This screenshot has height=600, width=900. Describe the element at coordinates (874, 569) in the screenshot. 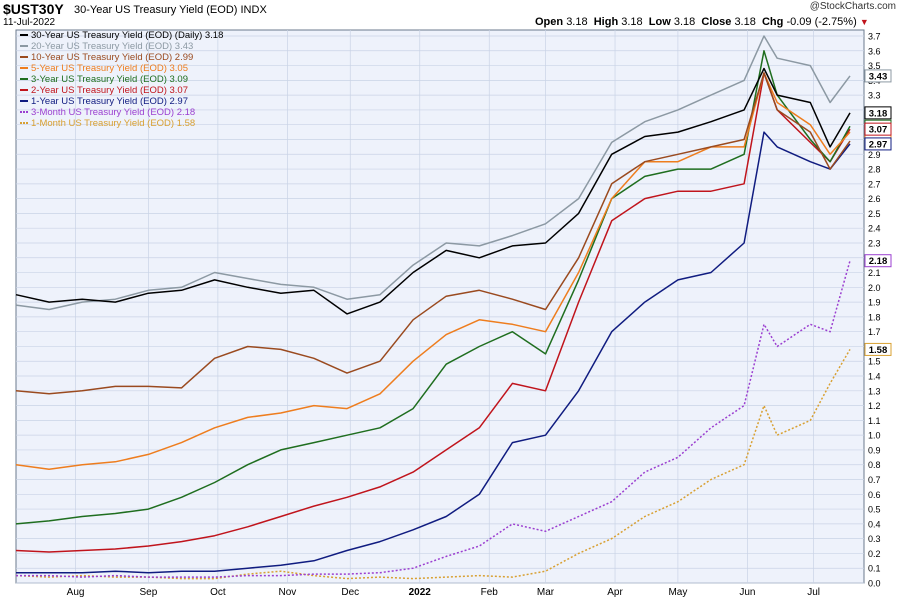

I see `y-tick-label: 0.1` at that location.